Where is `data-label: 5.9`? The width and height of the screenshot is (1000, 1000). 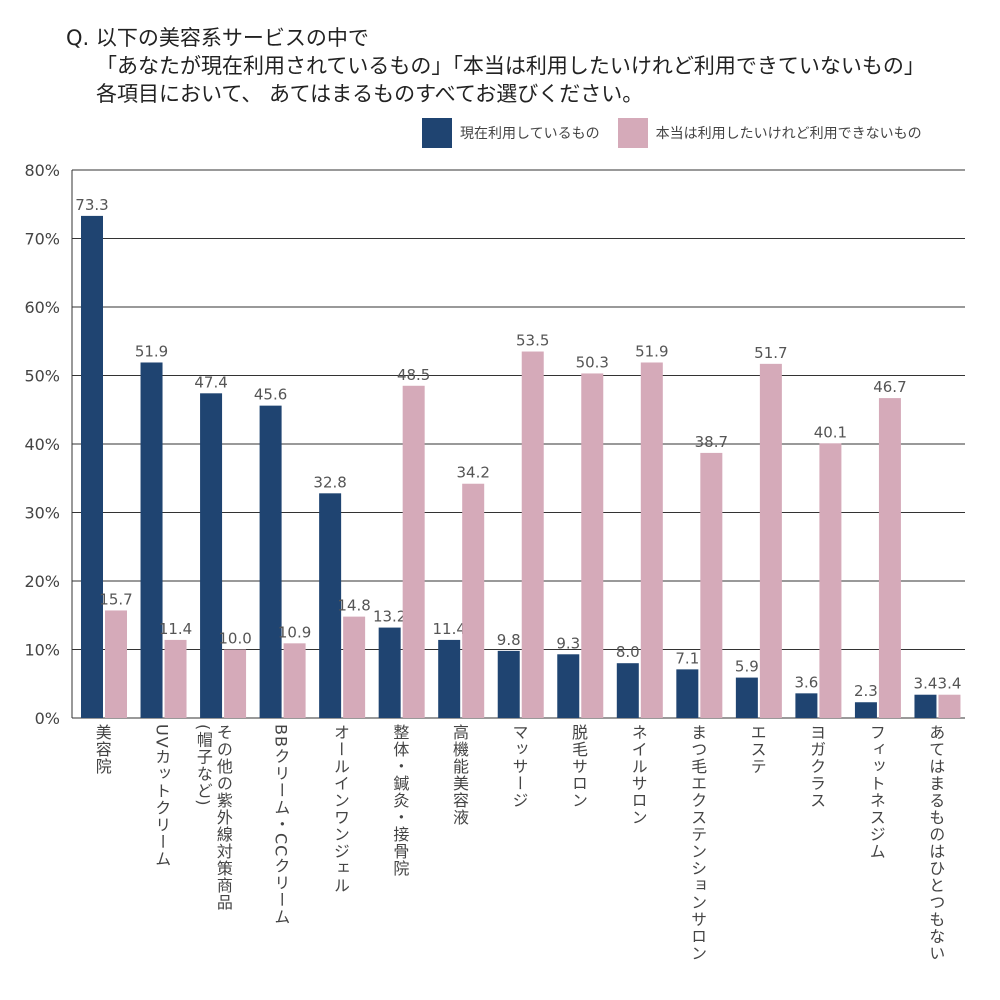 data-label: 5.9 is located at coordinates (747, 667).